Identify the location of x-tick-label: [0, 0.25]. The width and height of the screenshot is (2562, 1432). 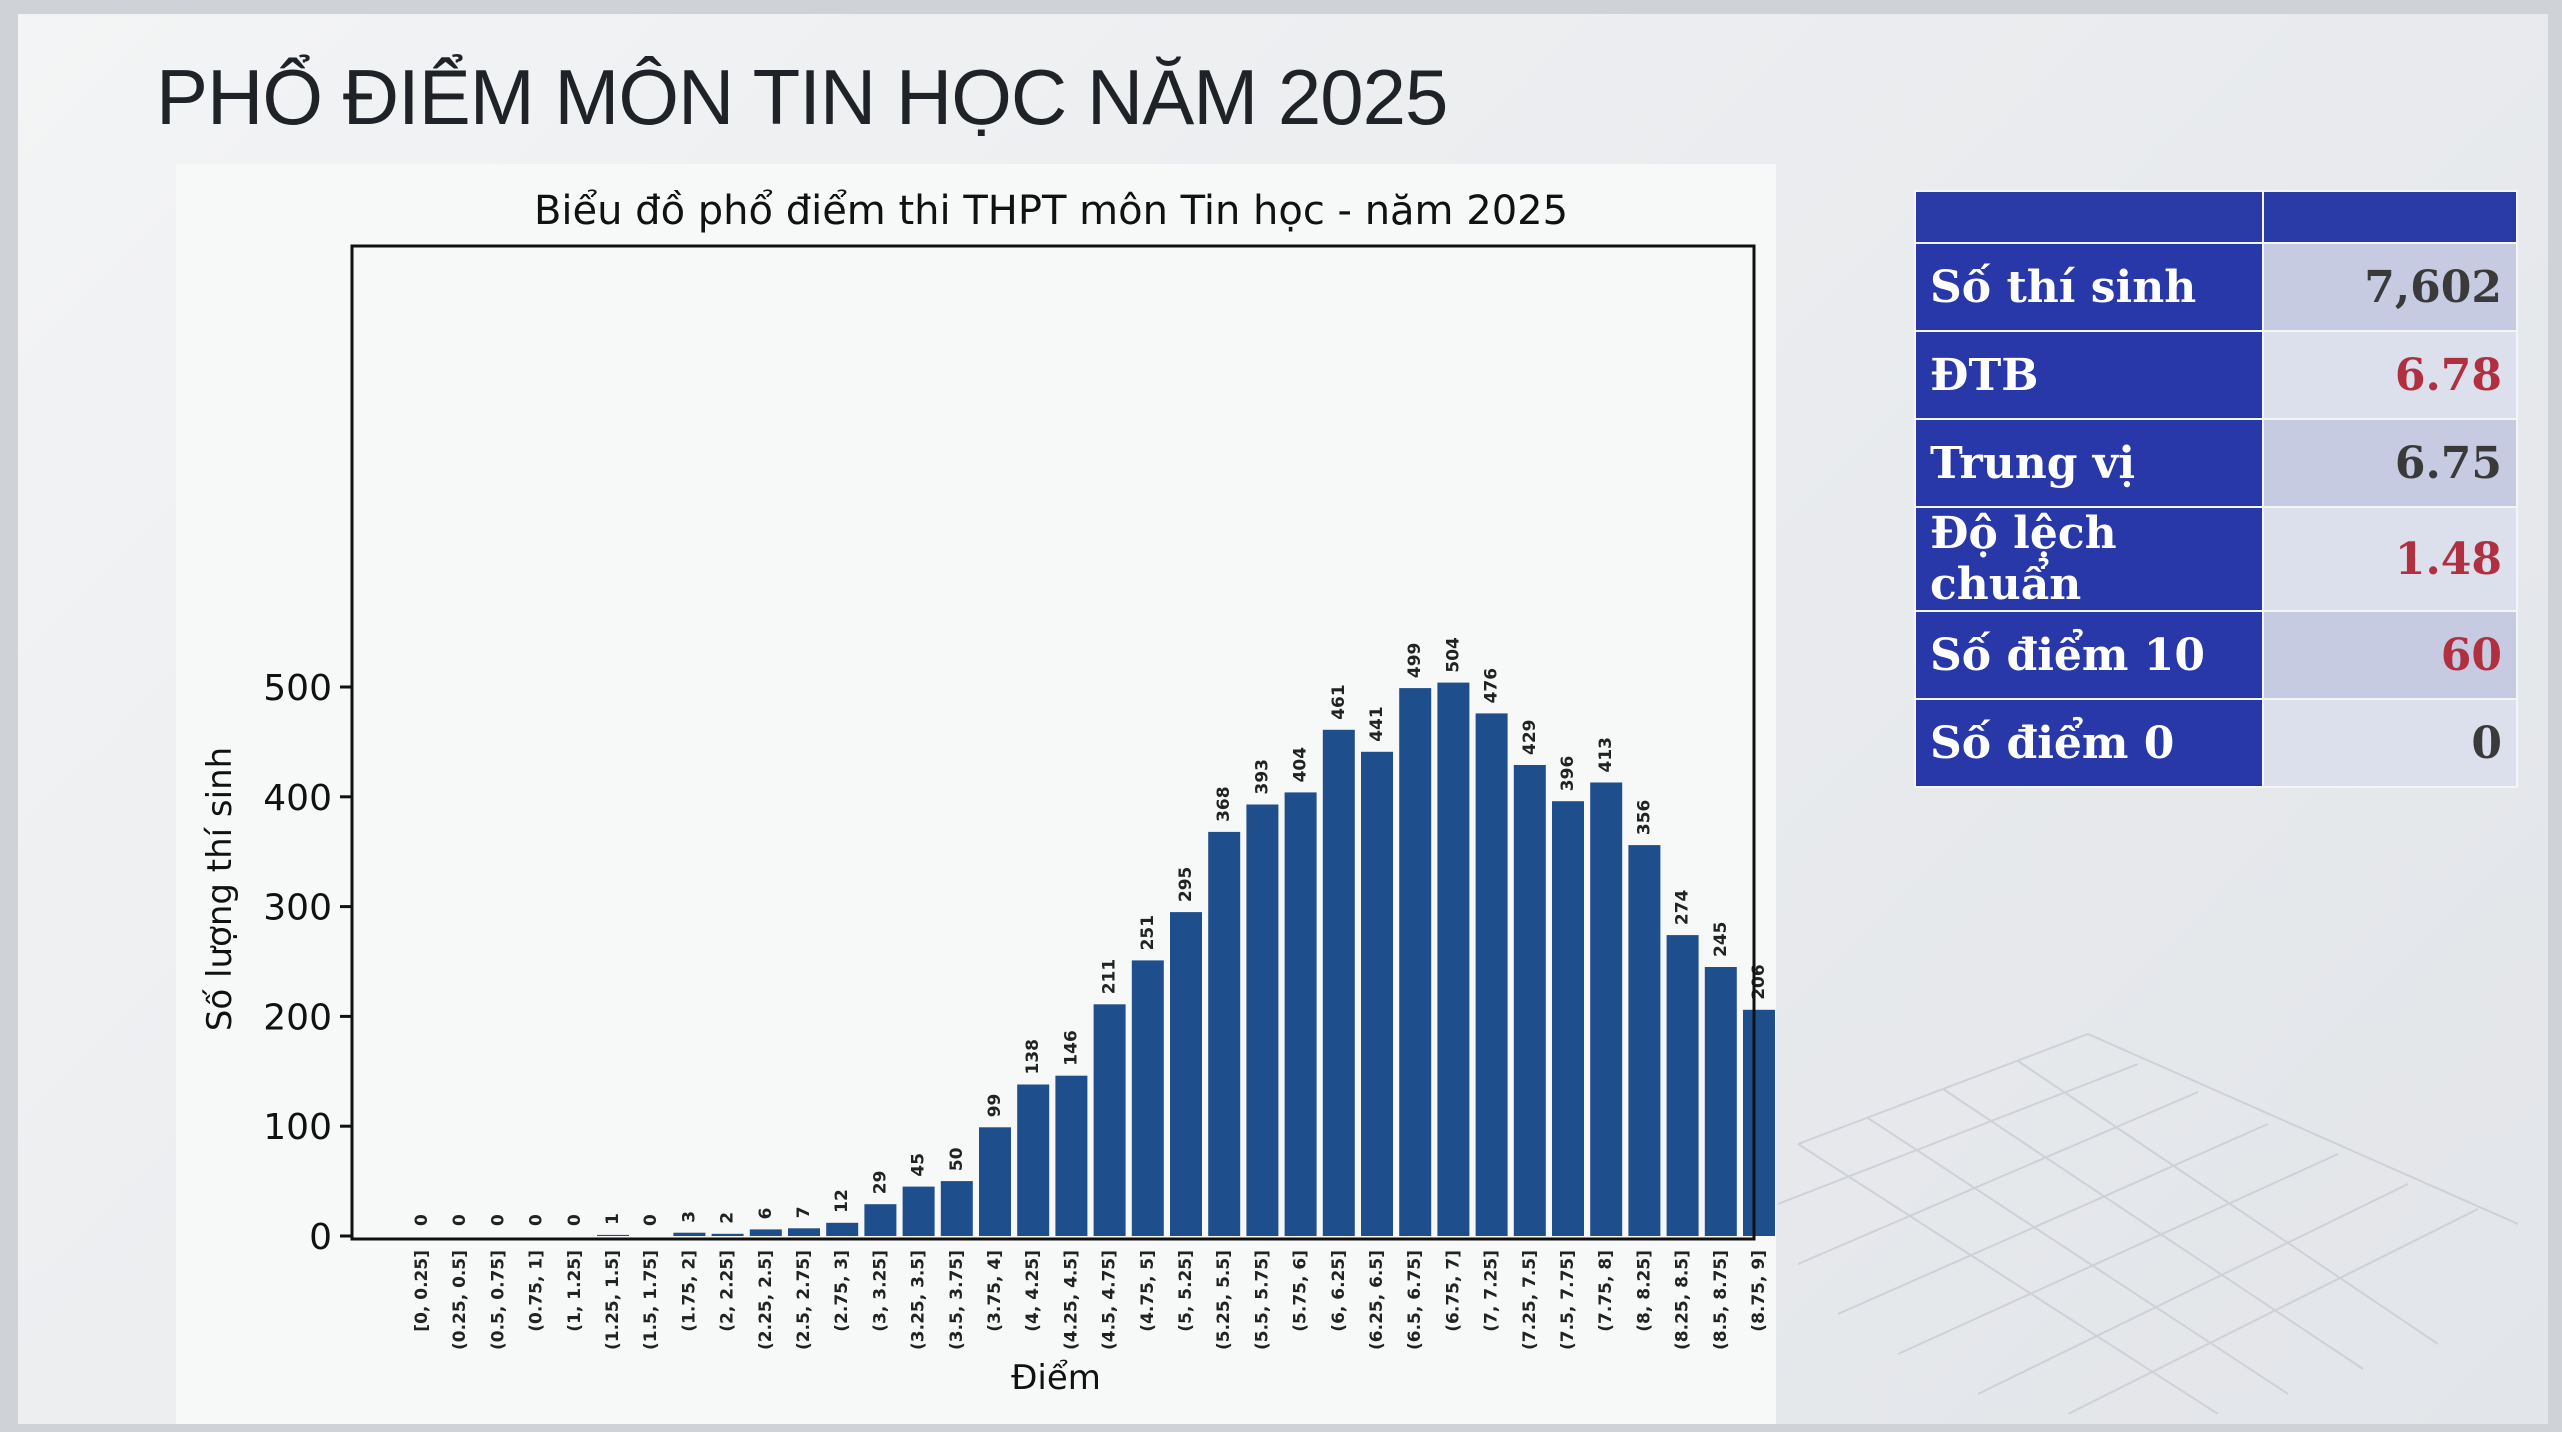
(422, 1291).